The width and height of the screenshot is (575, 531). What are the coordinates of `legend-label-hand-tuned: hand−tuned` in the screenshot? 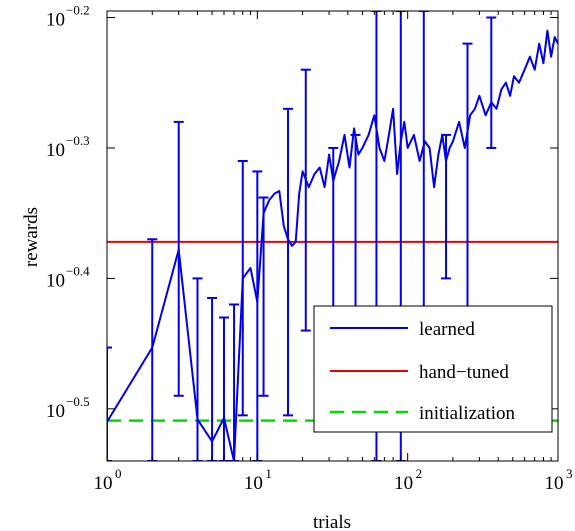 It's located at (464, 372).